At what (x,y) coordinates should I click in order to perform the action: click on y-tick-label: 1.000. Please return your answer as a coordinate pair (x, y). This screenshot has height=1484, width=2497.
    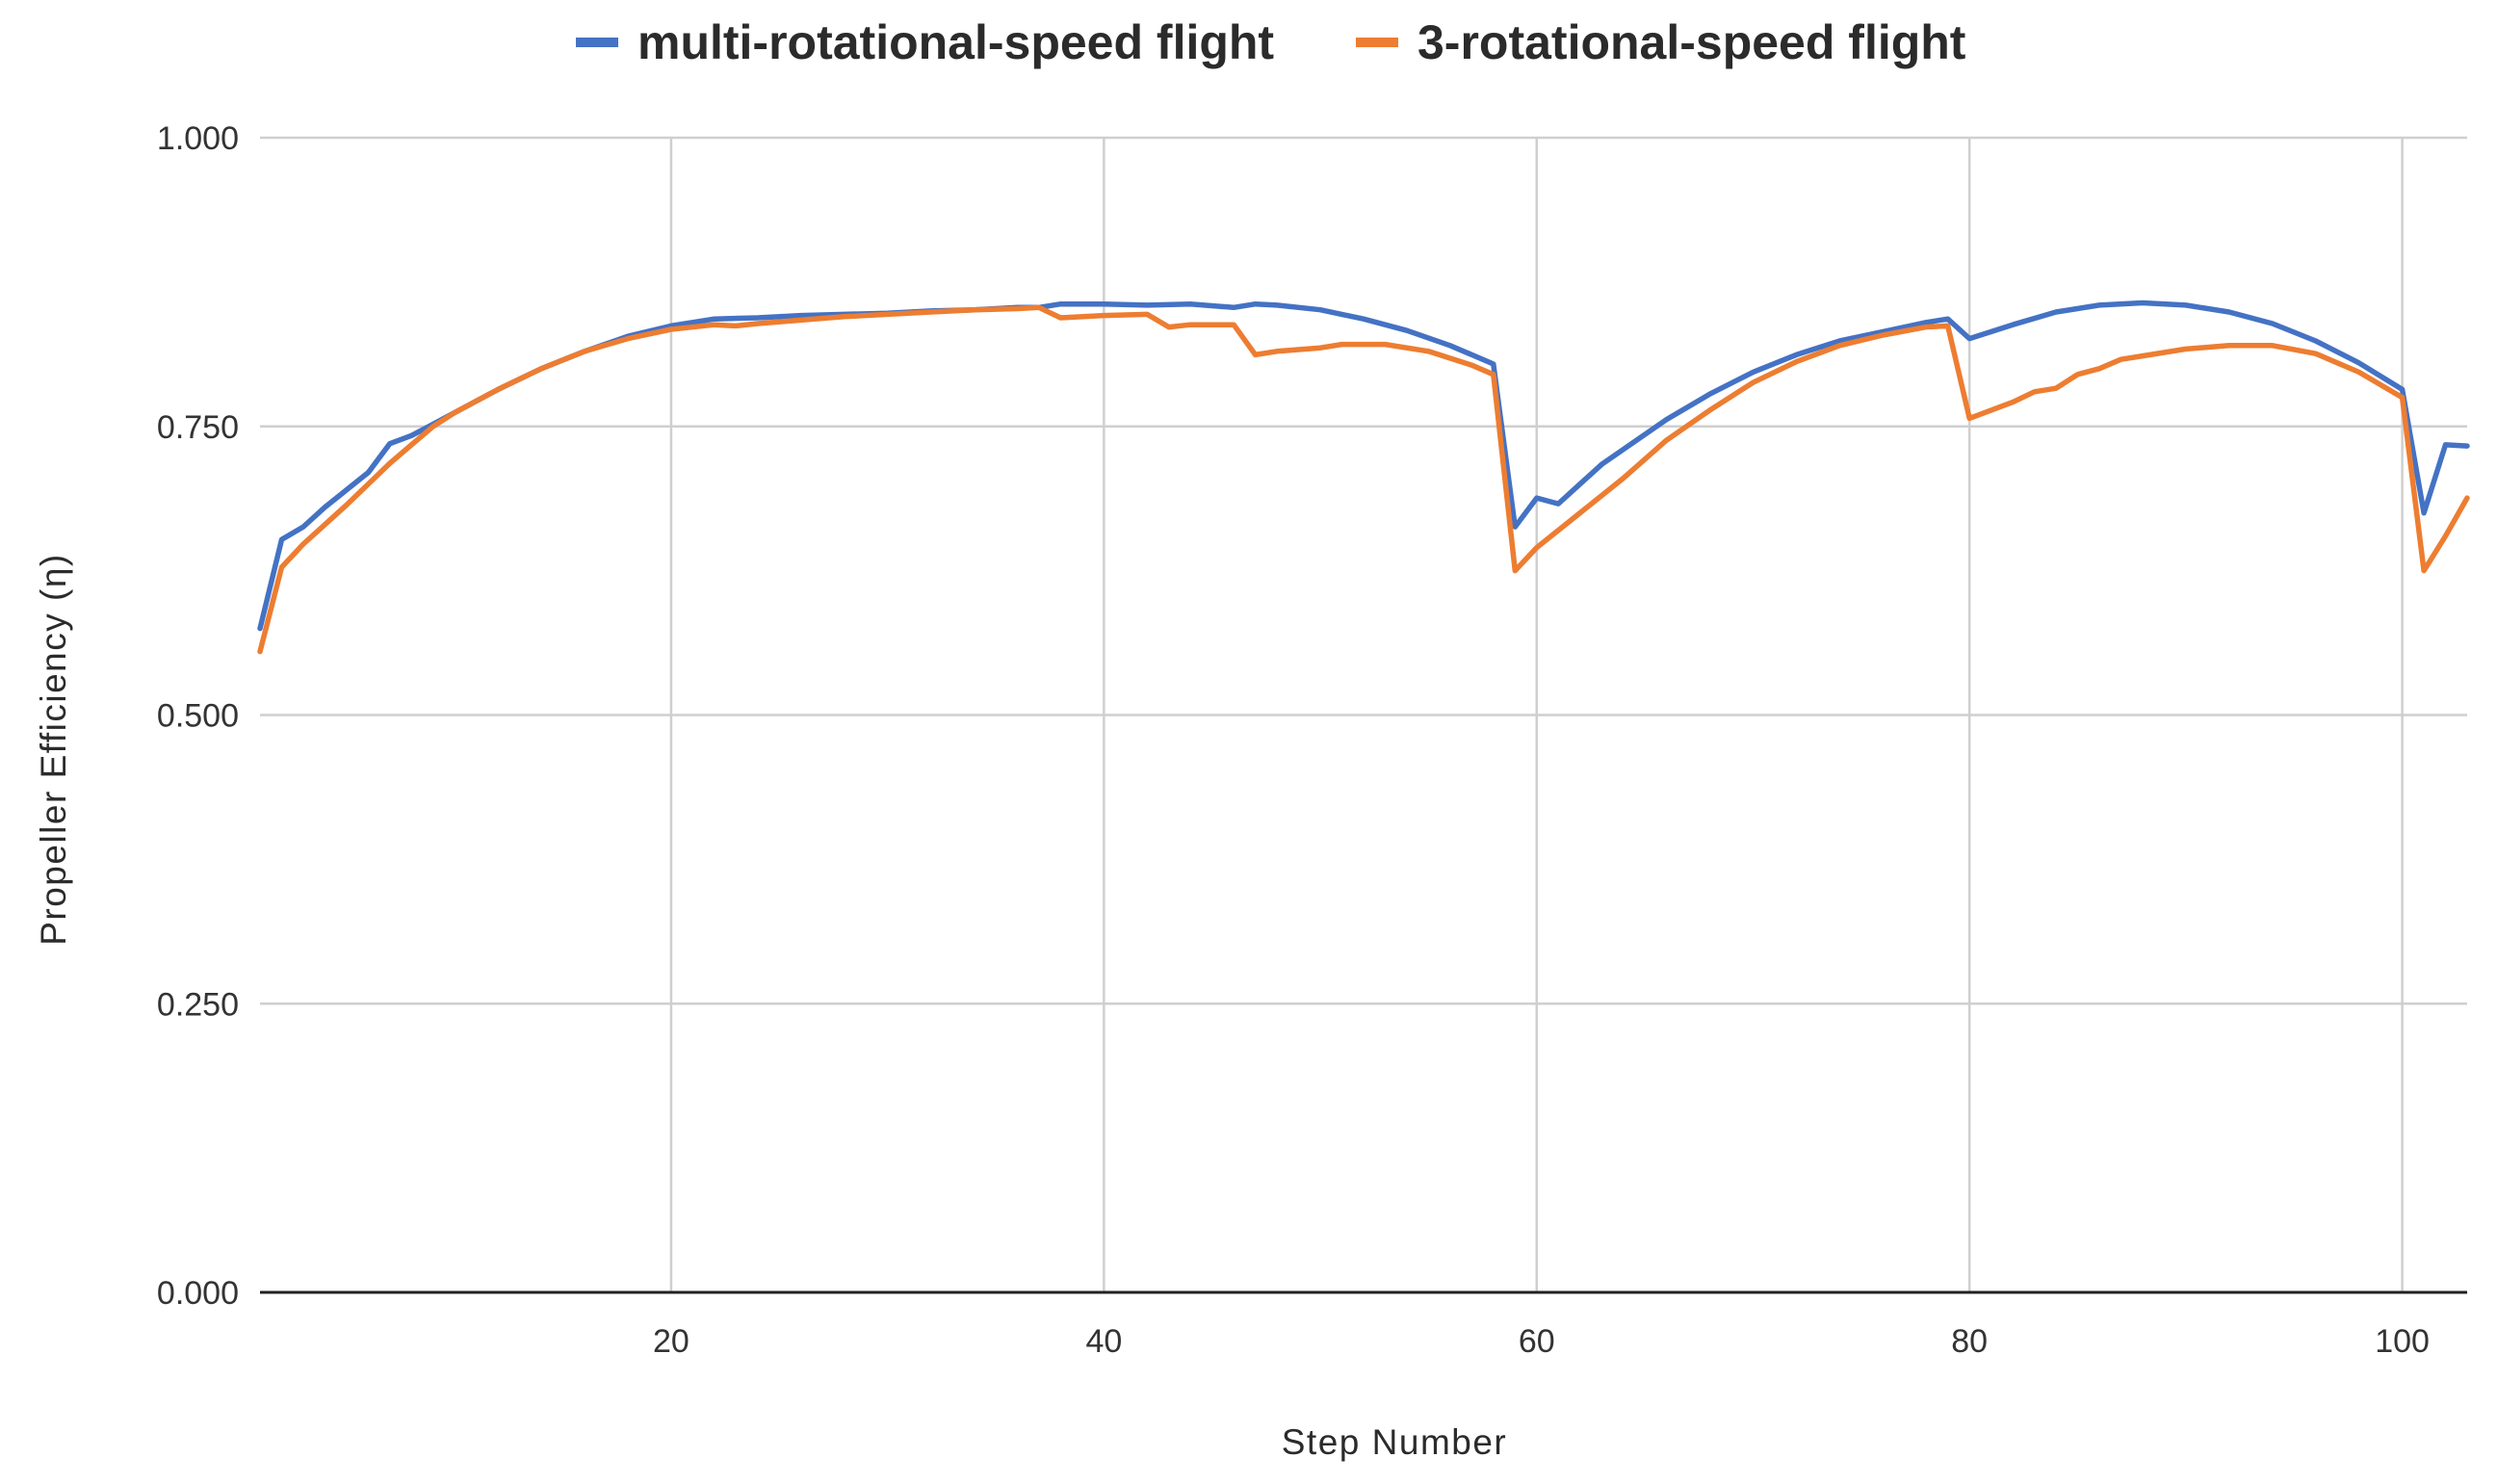
    Looking at the image, I should click on (198, 139).